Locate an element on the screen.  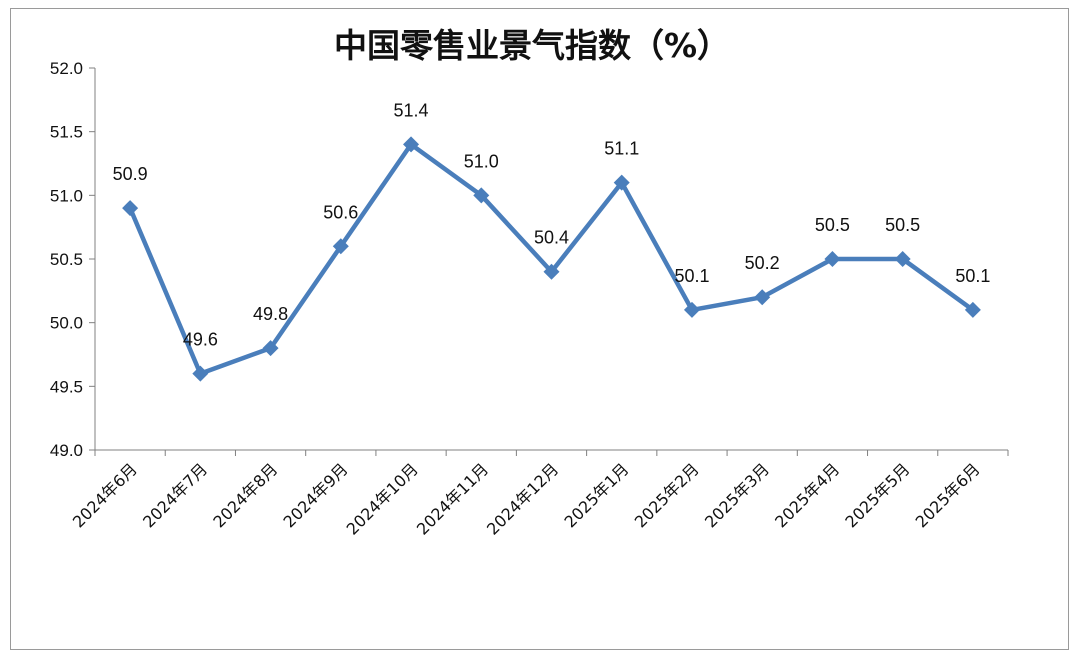
y-tick-label: 50.0 is located at coordinates (66, 323).